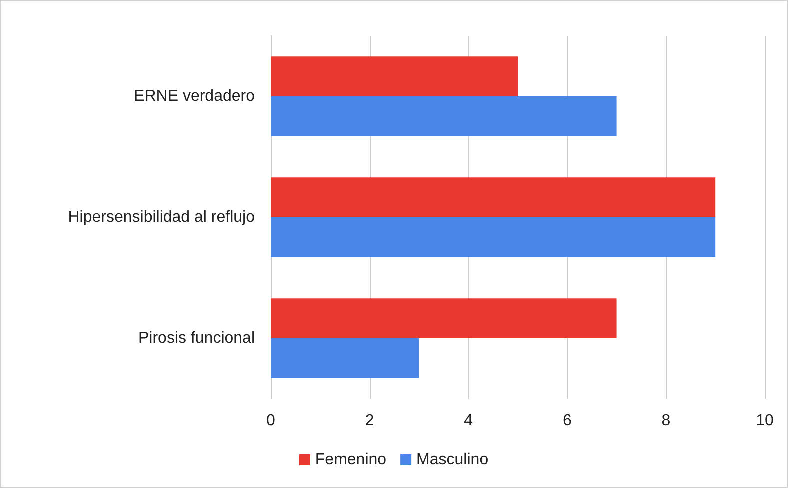 This screenshot has height=488, width=788. What do you see at coordinates (196, 338) in the screenshot?
I see `y-tick-label: Pirosis funcional` at bounding box center [196, 338].